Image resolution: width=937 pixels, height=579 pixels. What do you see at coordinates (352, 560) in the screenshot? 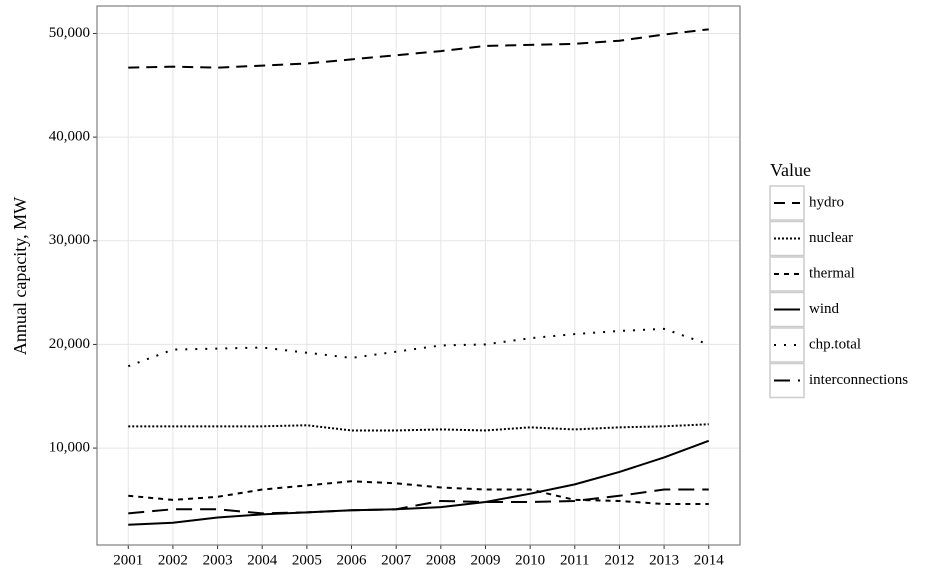
I see `x-tick-label: 2006` at bounding box center [352, 560].